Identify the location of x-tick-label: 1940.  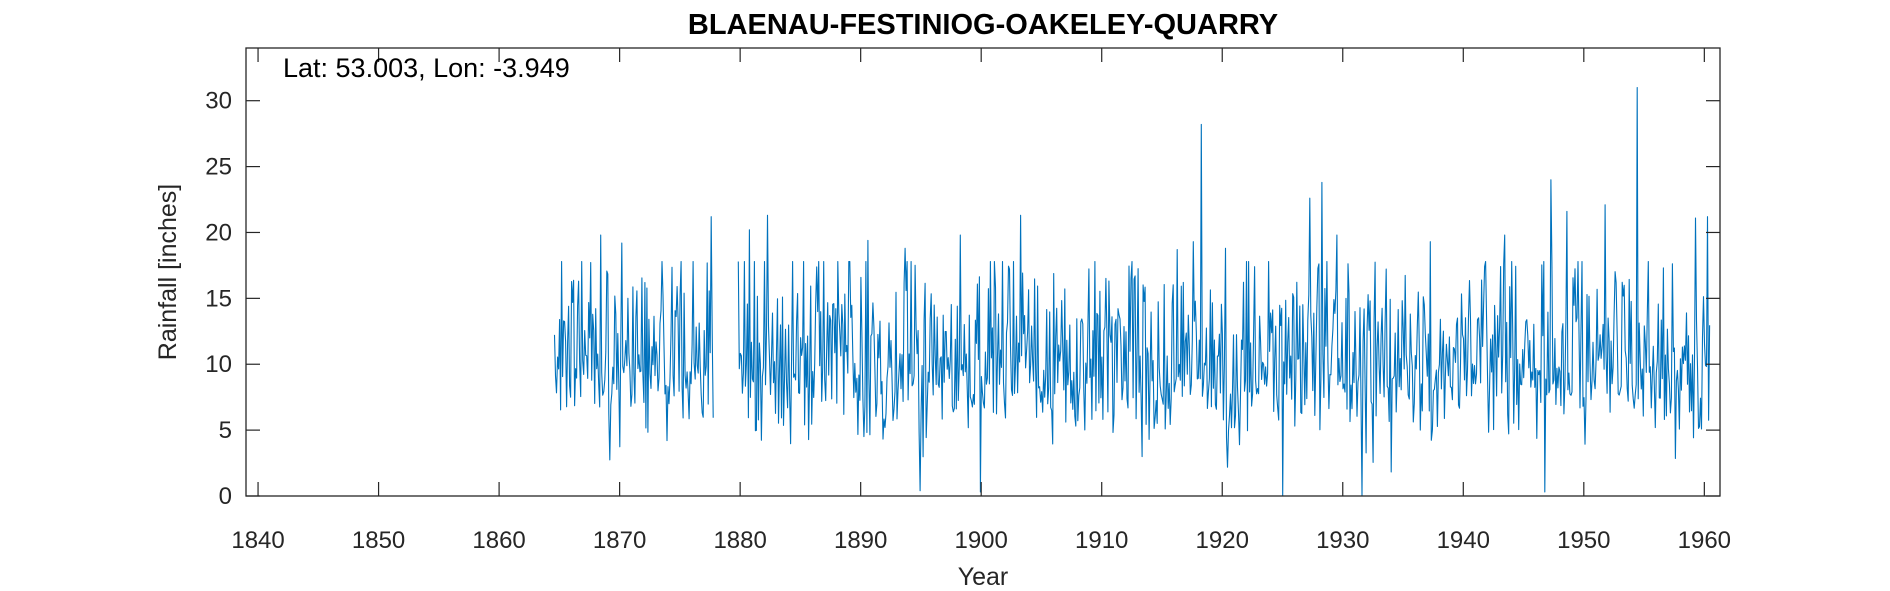
(1463, 540).